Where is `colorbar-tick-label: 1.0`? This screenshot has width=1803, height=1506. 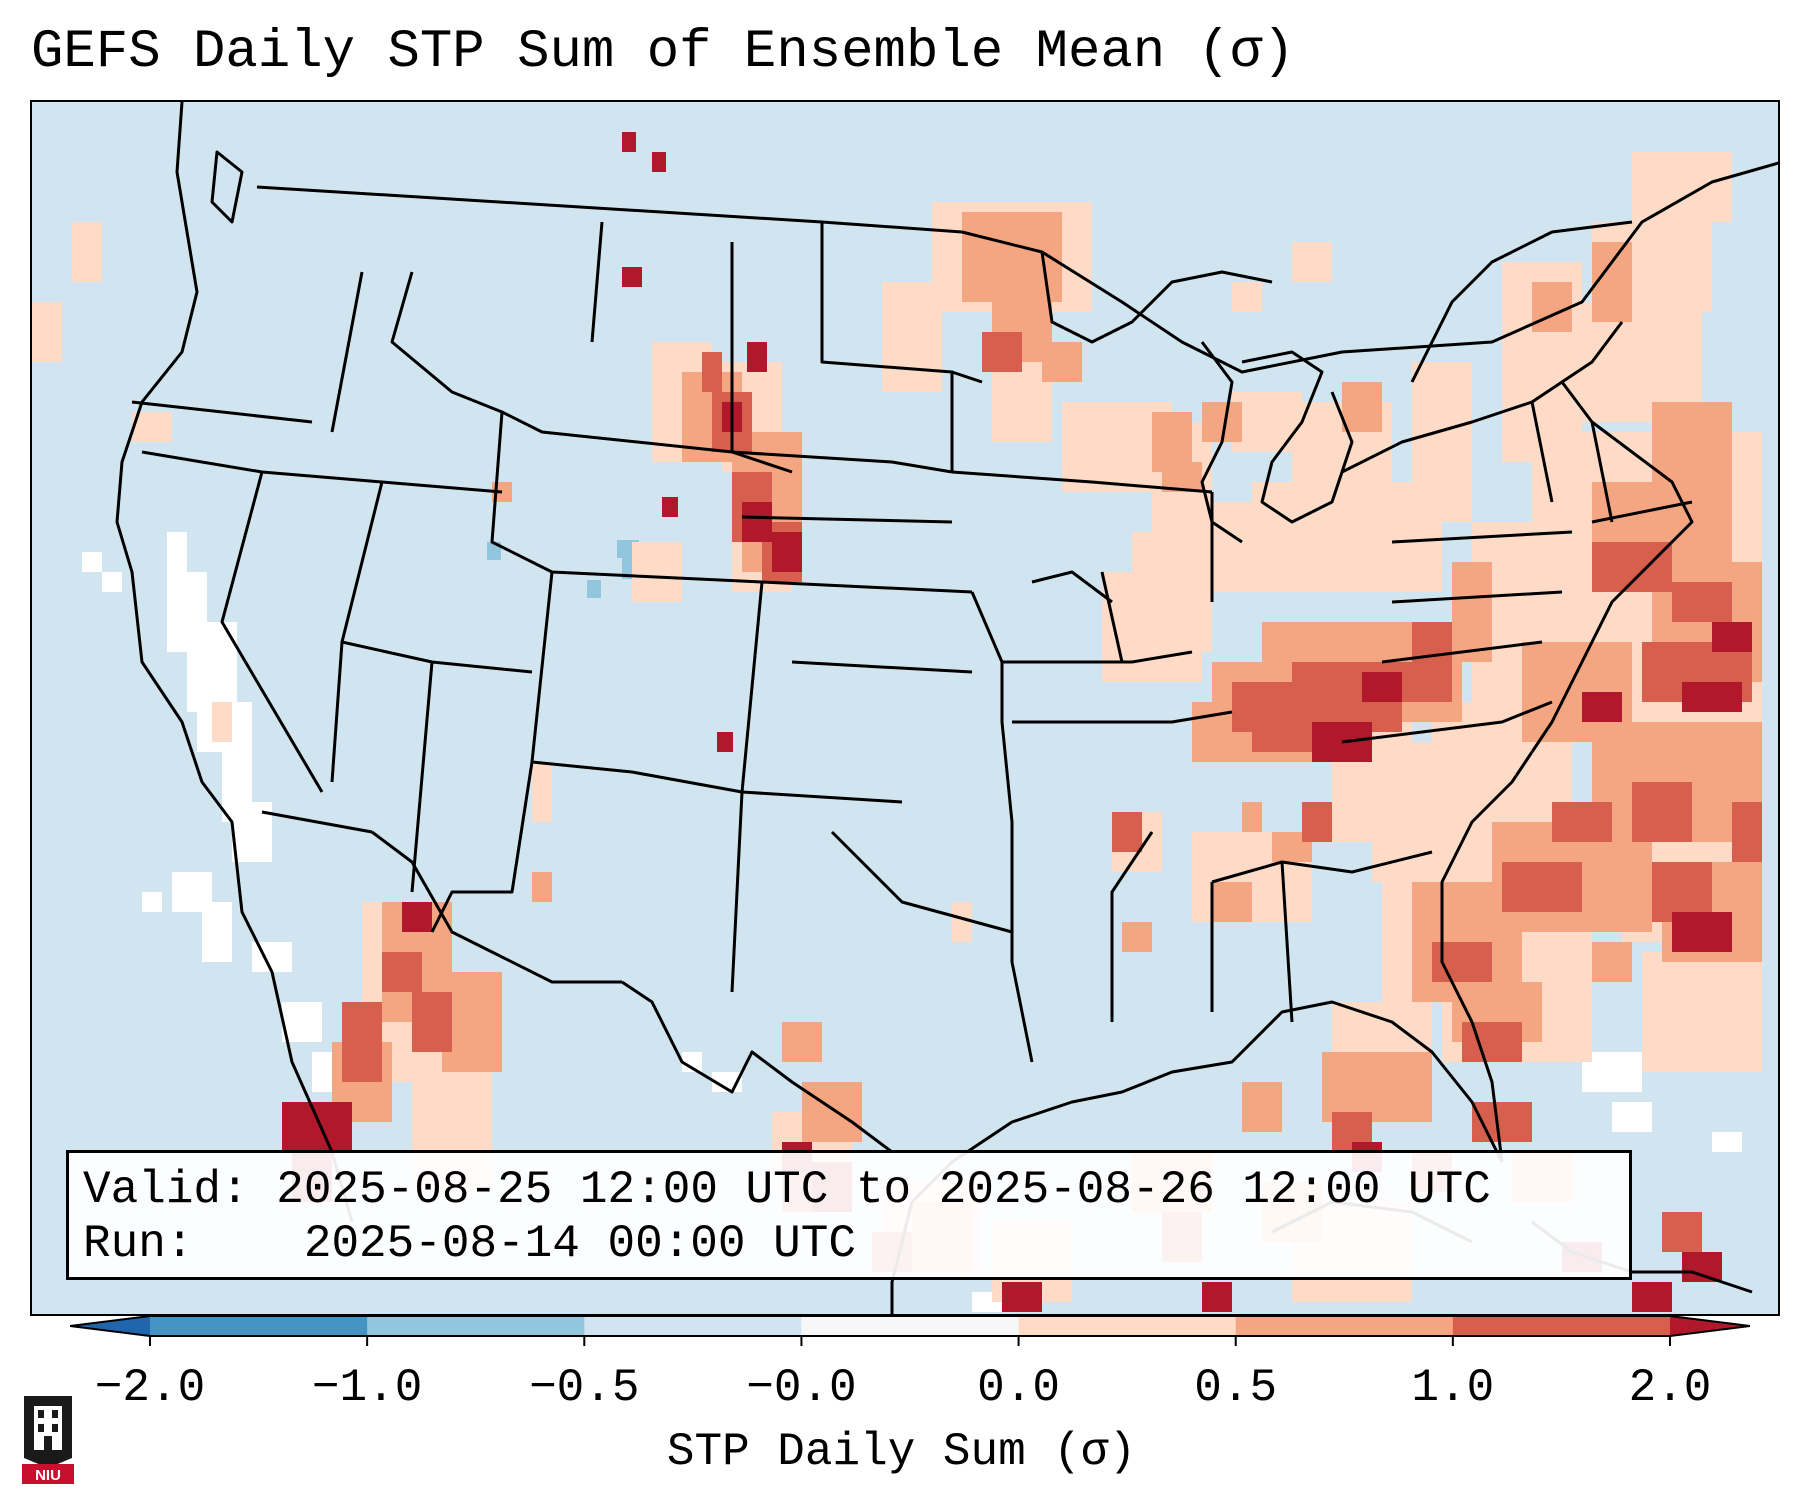 colorbar-tick-label: 1.0 is located at coordinates (1453, 1388).